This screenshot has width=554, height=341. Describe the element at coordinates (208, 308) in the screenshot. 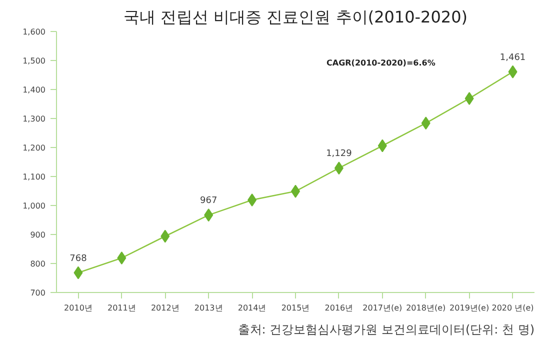

I see `x-tick-label: 2013년` at that location.